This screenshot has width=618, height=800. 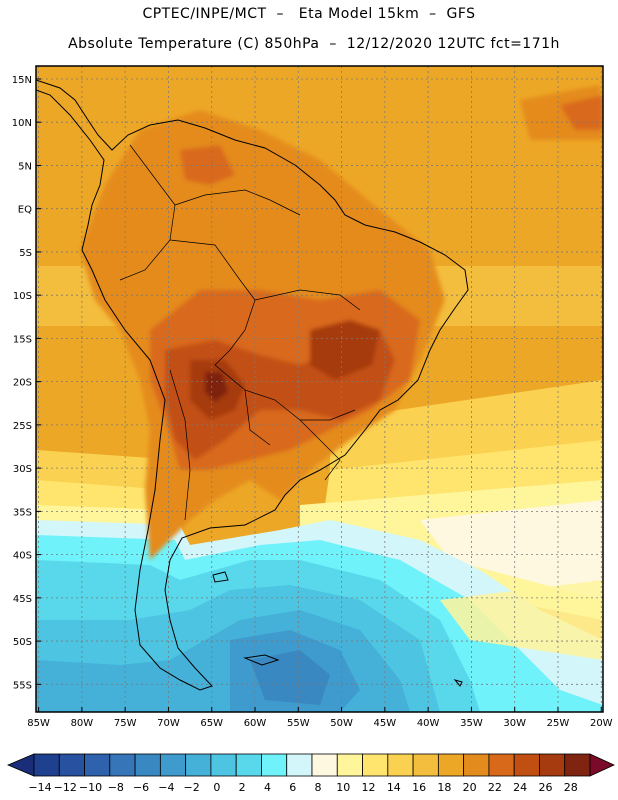 I want to click on lat-label: 5S, so click(x=25, y=253).